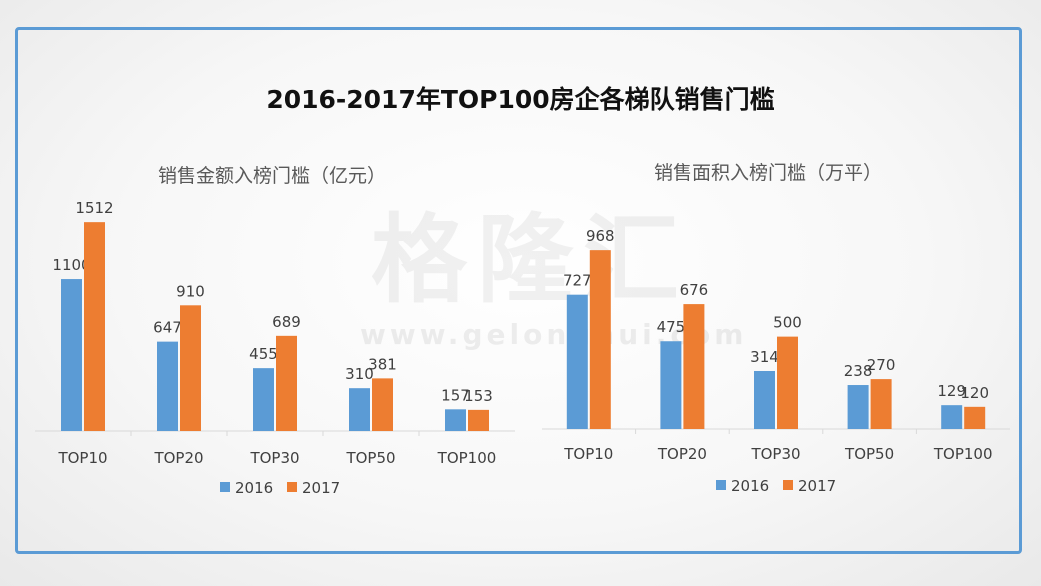 This screenshot has width=1041, height=586. Describe the element at coordinates (787, 323) in the screenshot. I see `data-label: 500` at that location.